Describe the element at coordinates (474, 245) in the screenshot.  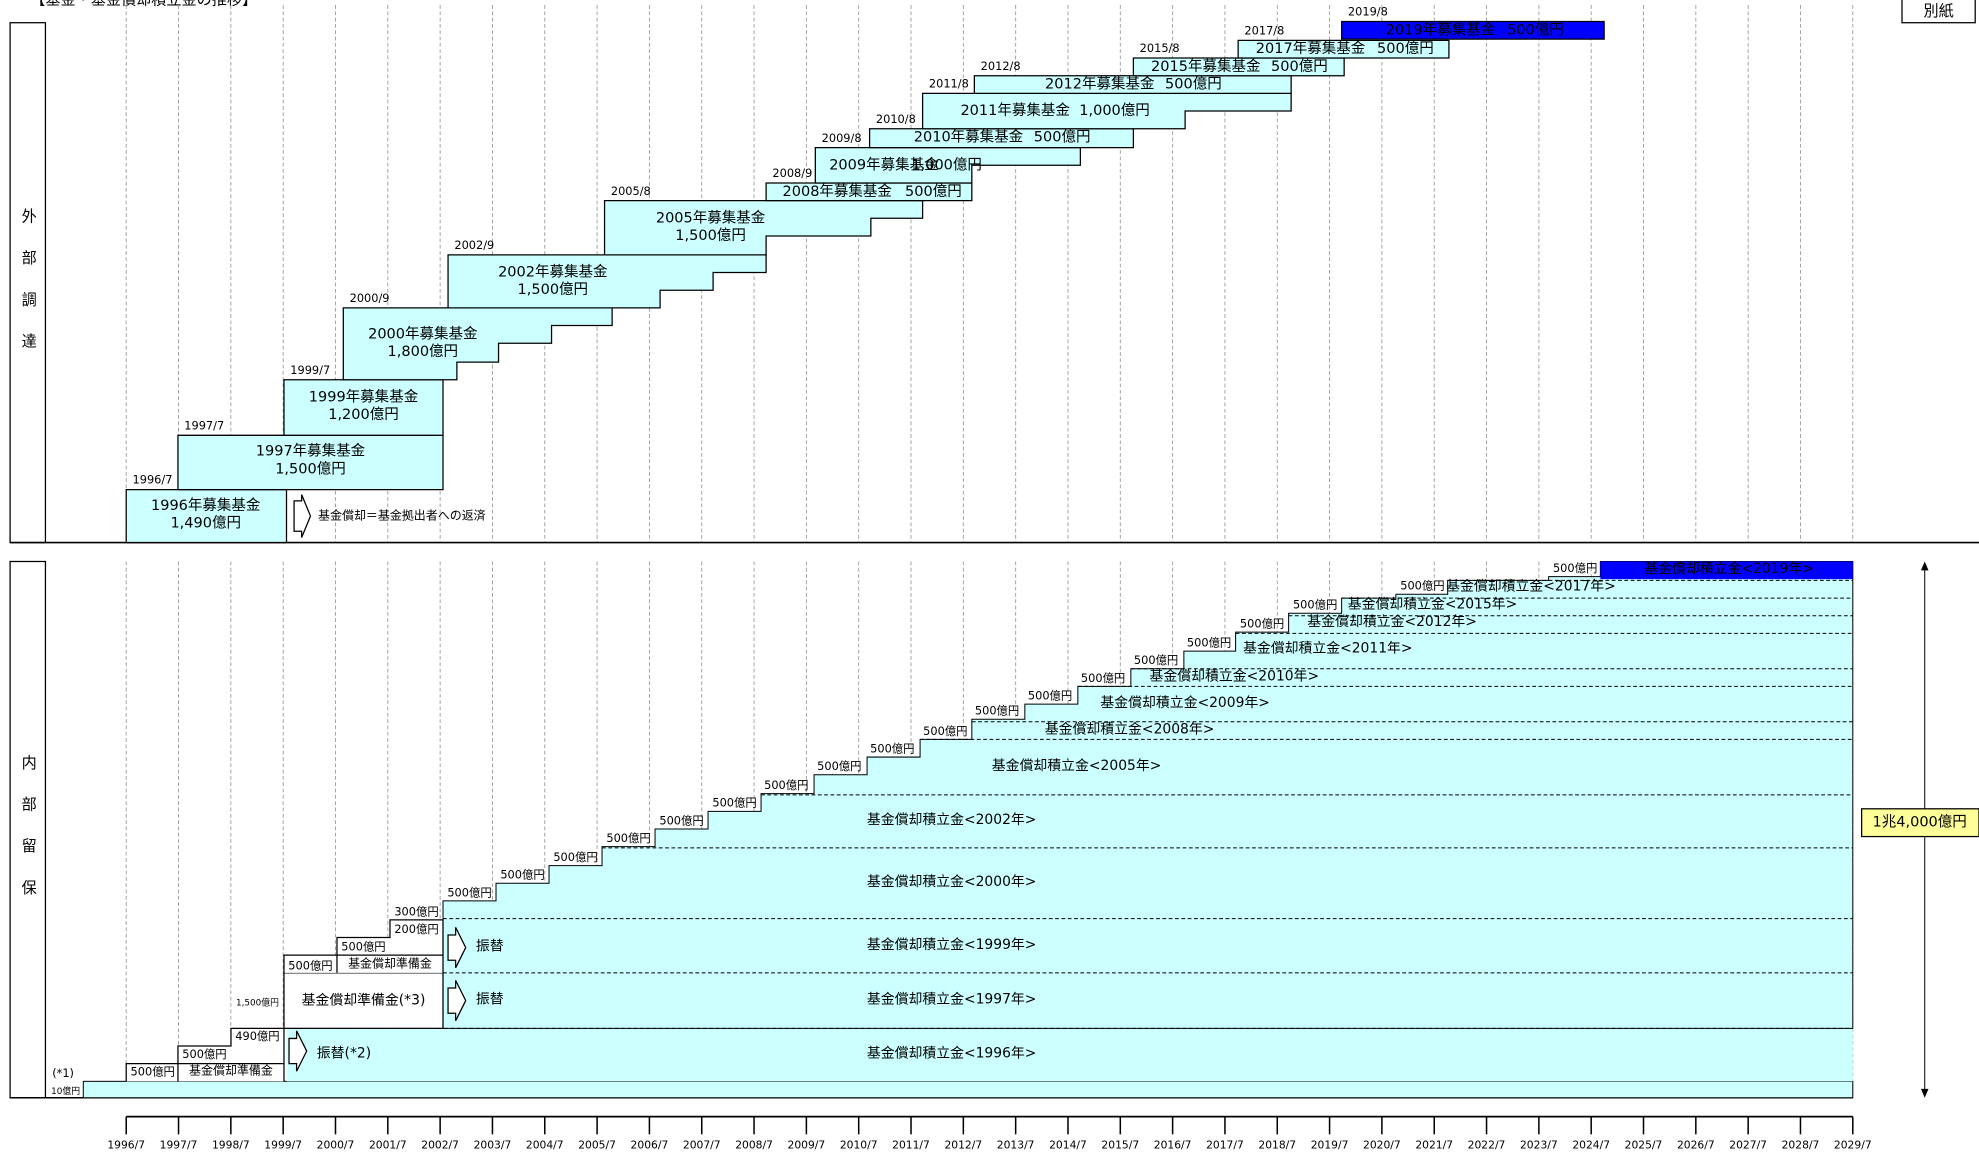
I see `fund-date: 2002/9` at that location.